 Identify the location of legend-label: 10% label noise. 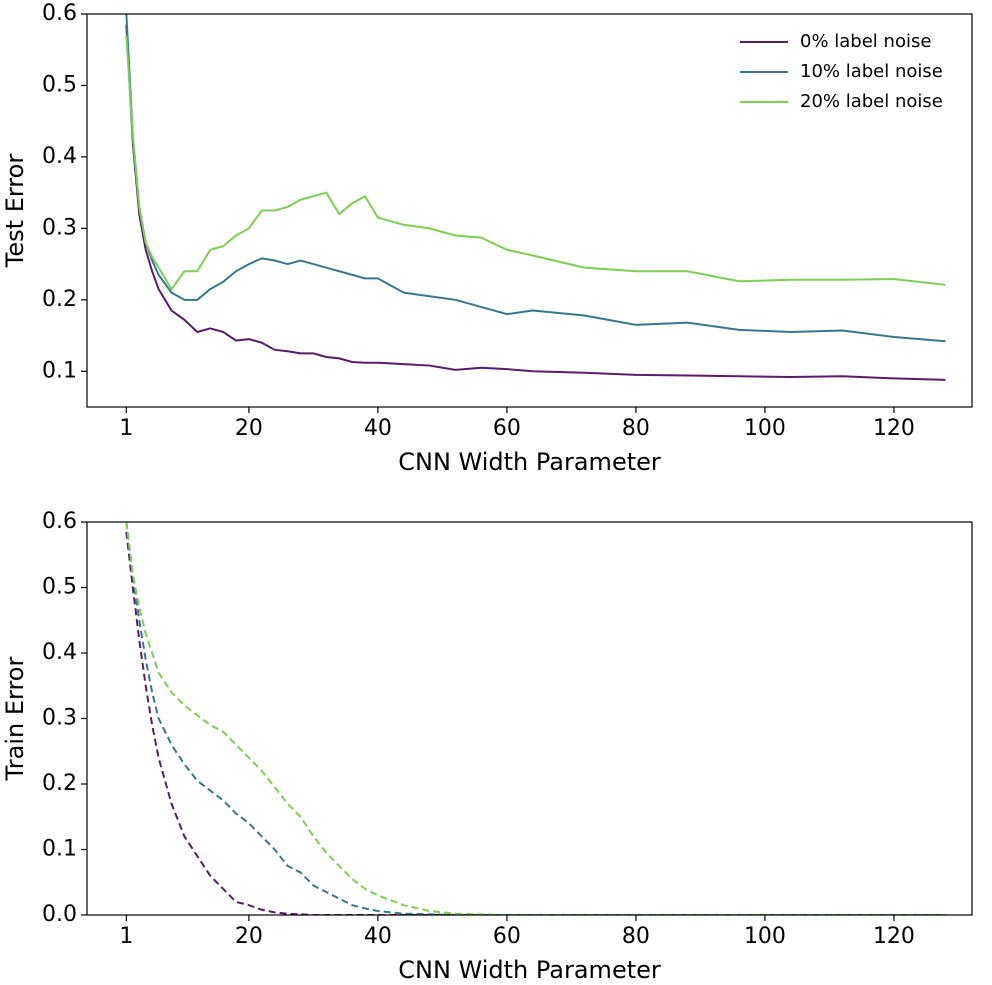
(871, 71).